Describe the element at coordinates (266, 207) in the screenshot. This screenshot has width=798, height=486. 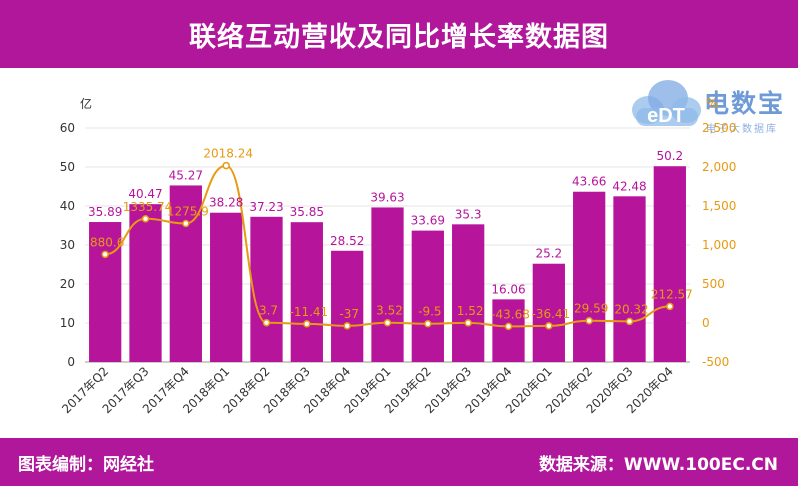
I see `bar-value-label: 37.23` at that location.